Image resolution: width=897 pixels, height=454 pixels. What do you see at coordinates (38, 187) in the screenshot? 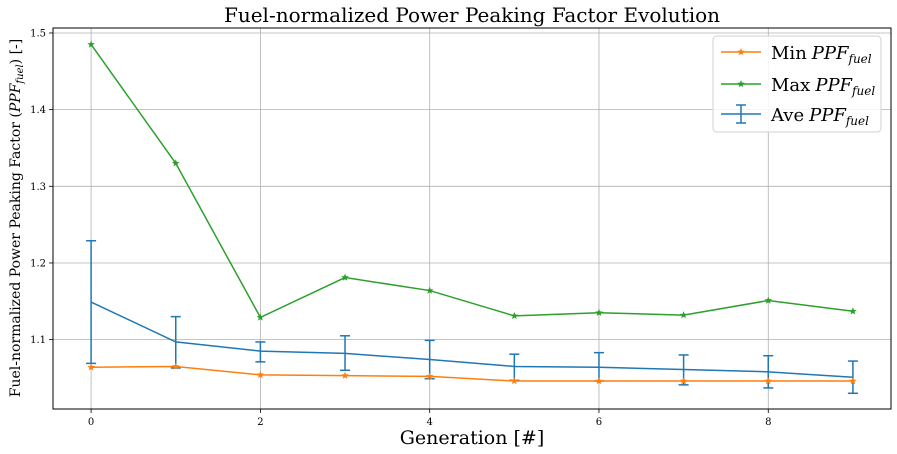
I see `y-tick-label: 1.3` at bounding box center [38, 187].